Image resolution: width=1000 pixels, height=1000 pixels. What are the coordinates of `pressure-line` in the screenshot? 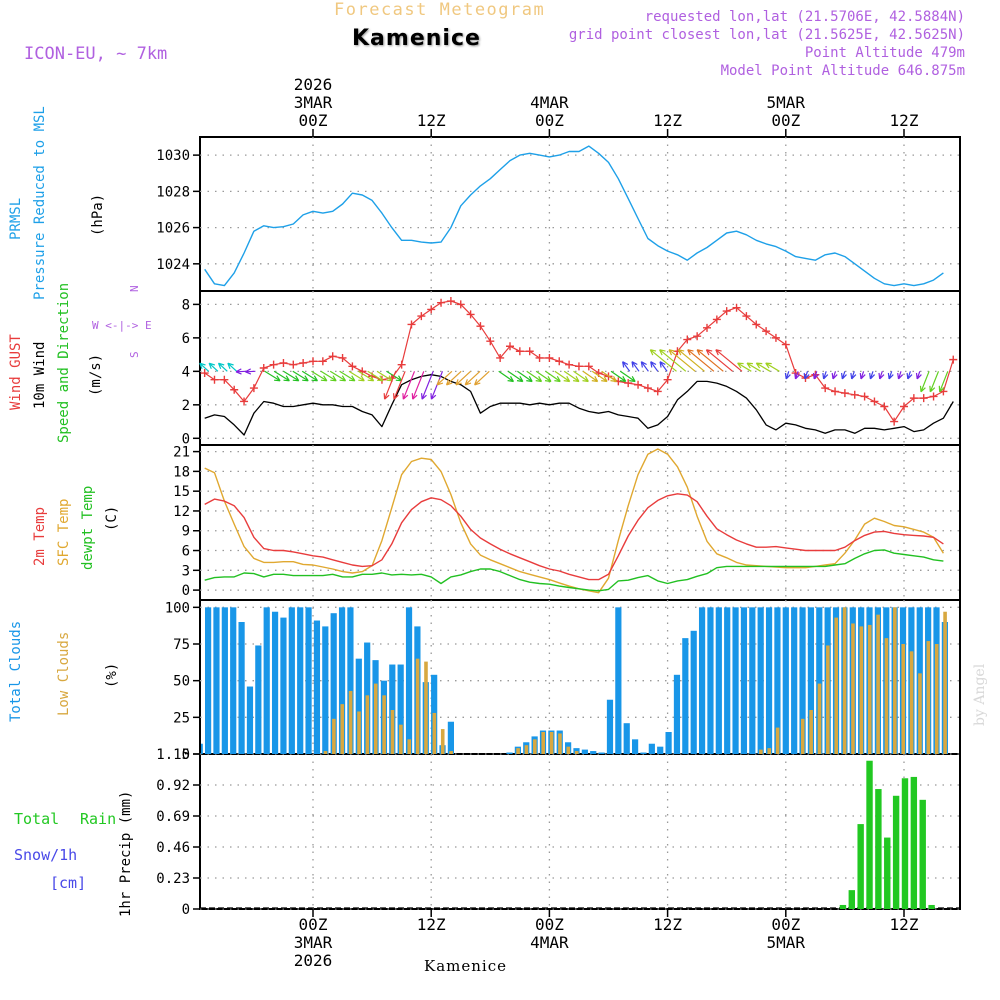 It's located at (574, 216).